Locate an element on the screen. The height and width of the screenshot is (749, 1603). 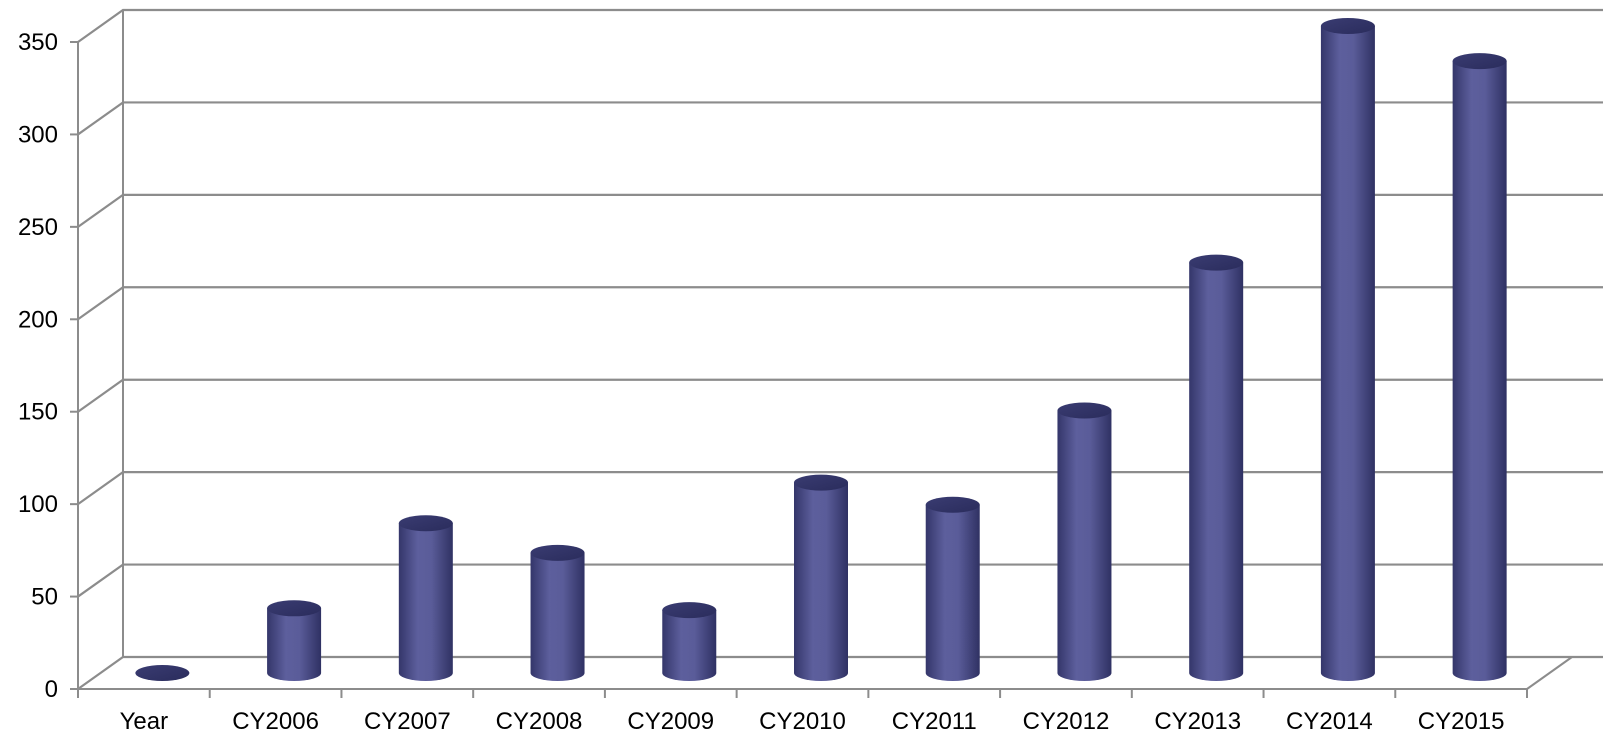
y-tick-label: 300 is located at coordinates (38, 134).